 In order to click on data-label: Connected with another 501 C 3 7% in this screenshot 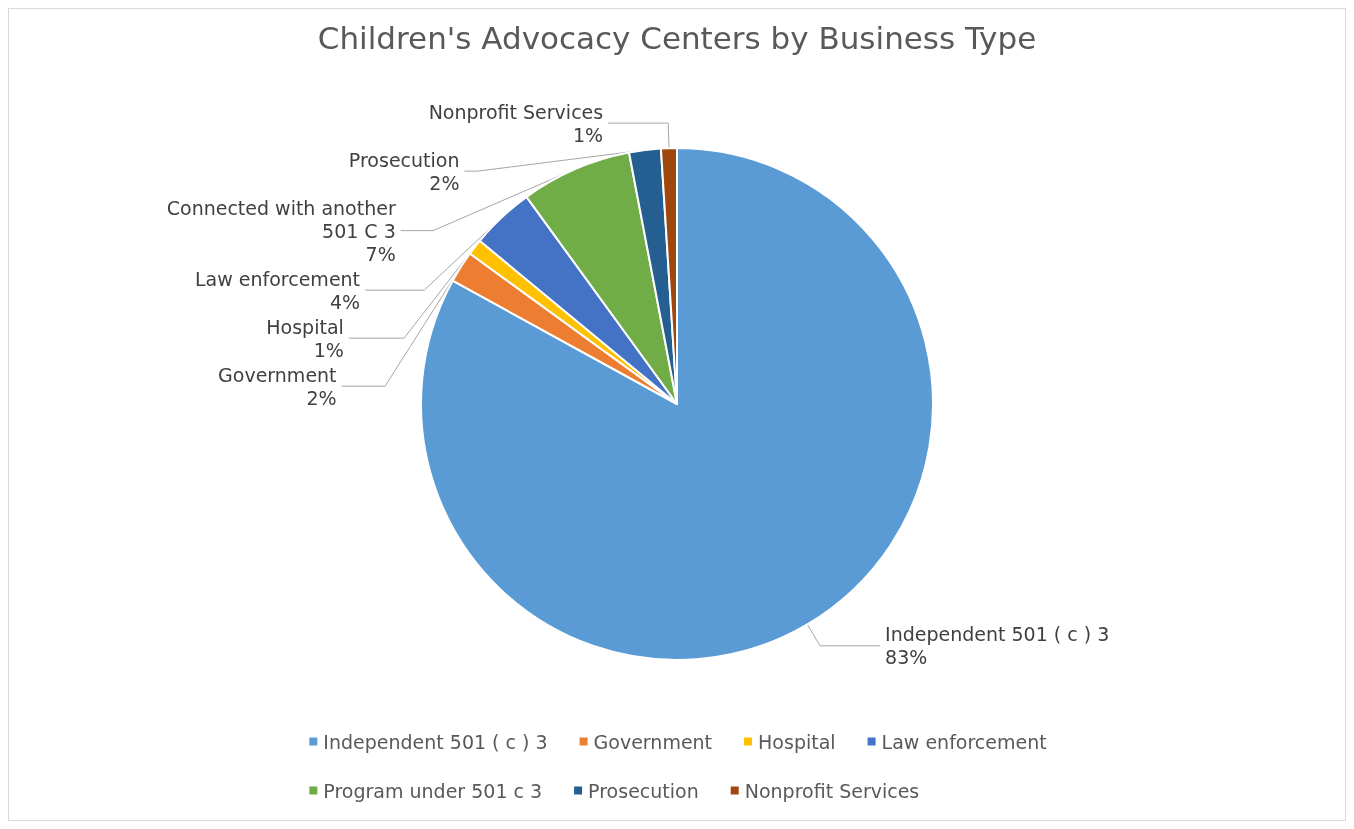, I will do `click(281, 230)`.